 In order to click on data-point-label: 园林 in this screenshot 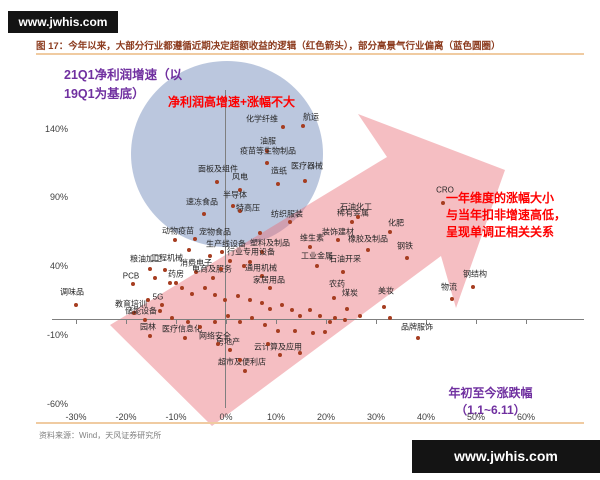, I will do `click(148, 327)`.